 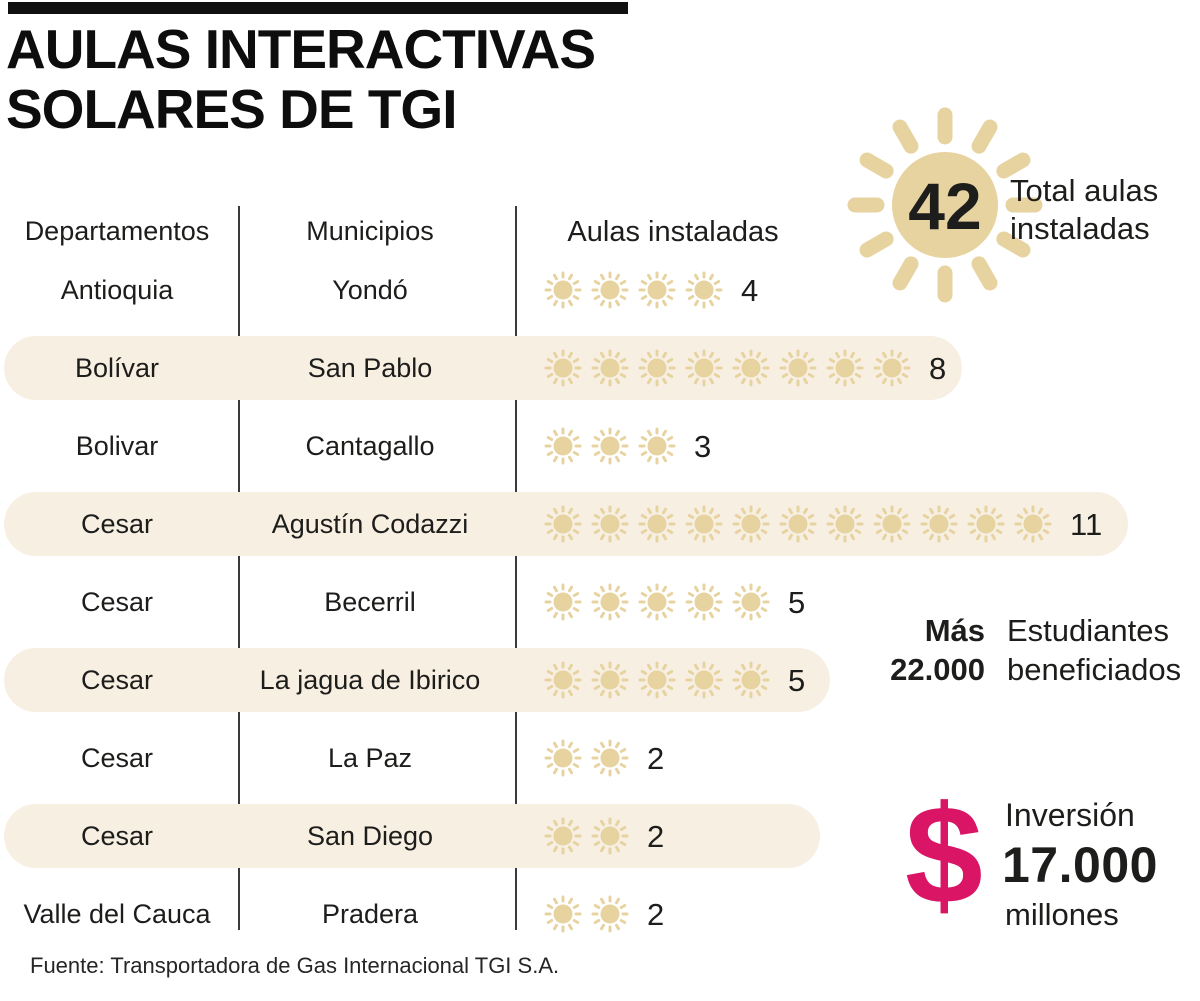 I want to click on aulas-count: 11, so click(x=1086, y=524).